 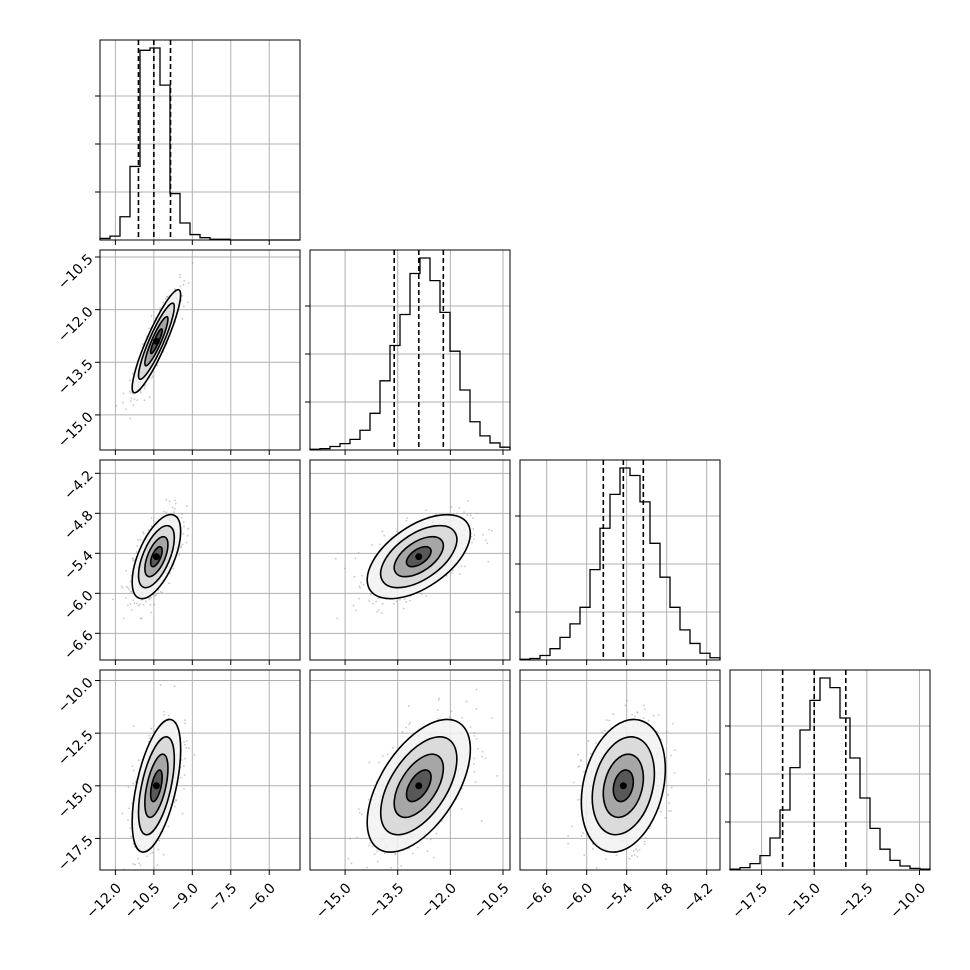 What do you see at coordinates (78, 525) in the screenshot?
I see `y-tick-label: −4.8` at bounding box center [78, 525].